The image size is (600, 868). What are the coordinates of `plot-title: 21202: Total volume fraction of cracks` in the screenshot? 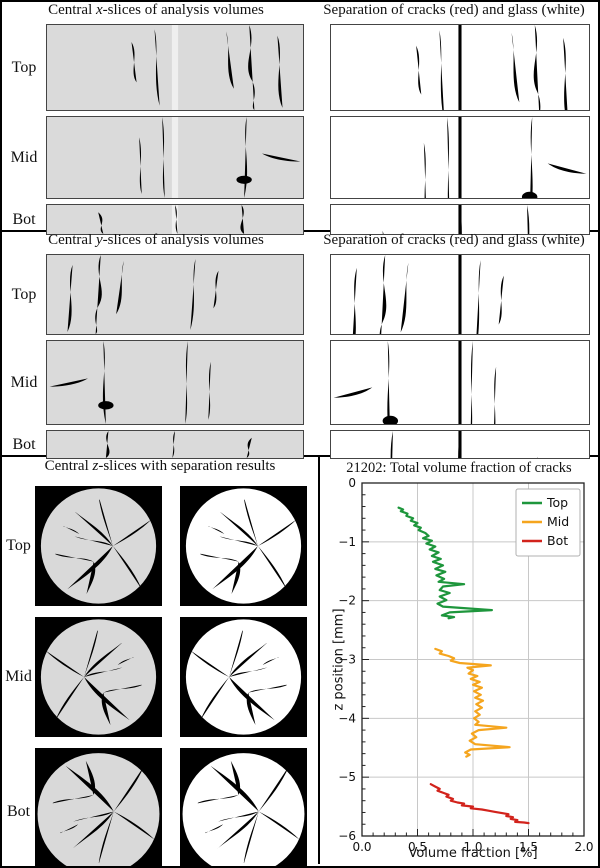 It's located at (459, 468).